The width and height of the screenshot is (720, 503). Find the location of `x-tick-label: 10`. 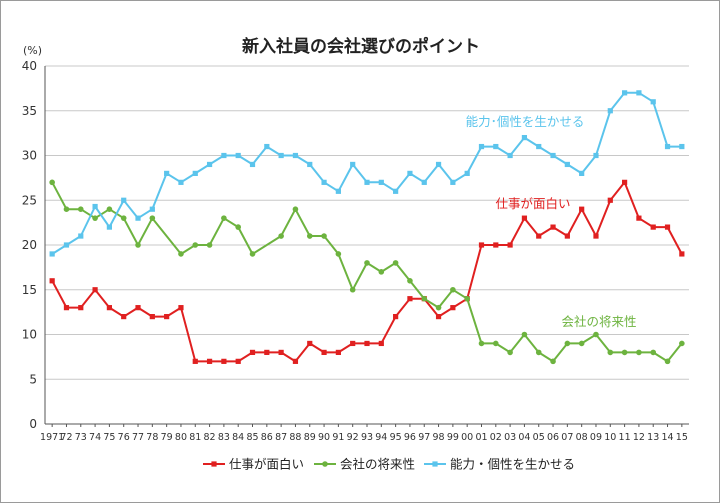

x-tick-label: 10 is located at coordinates (610, 437).